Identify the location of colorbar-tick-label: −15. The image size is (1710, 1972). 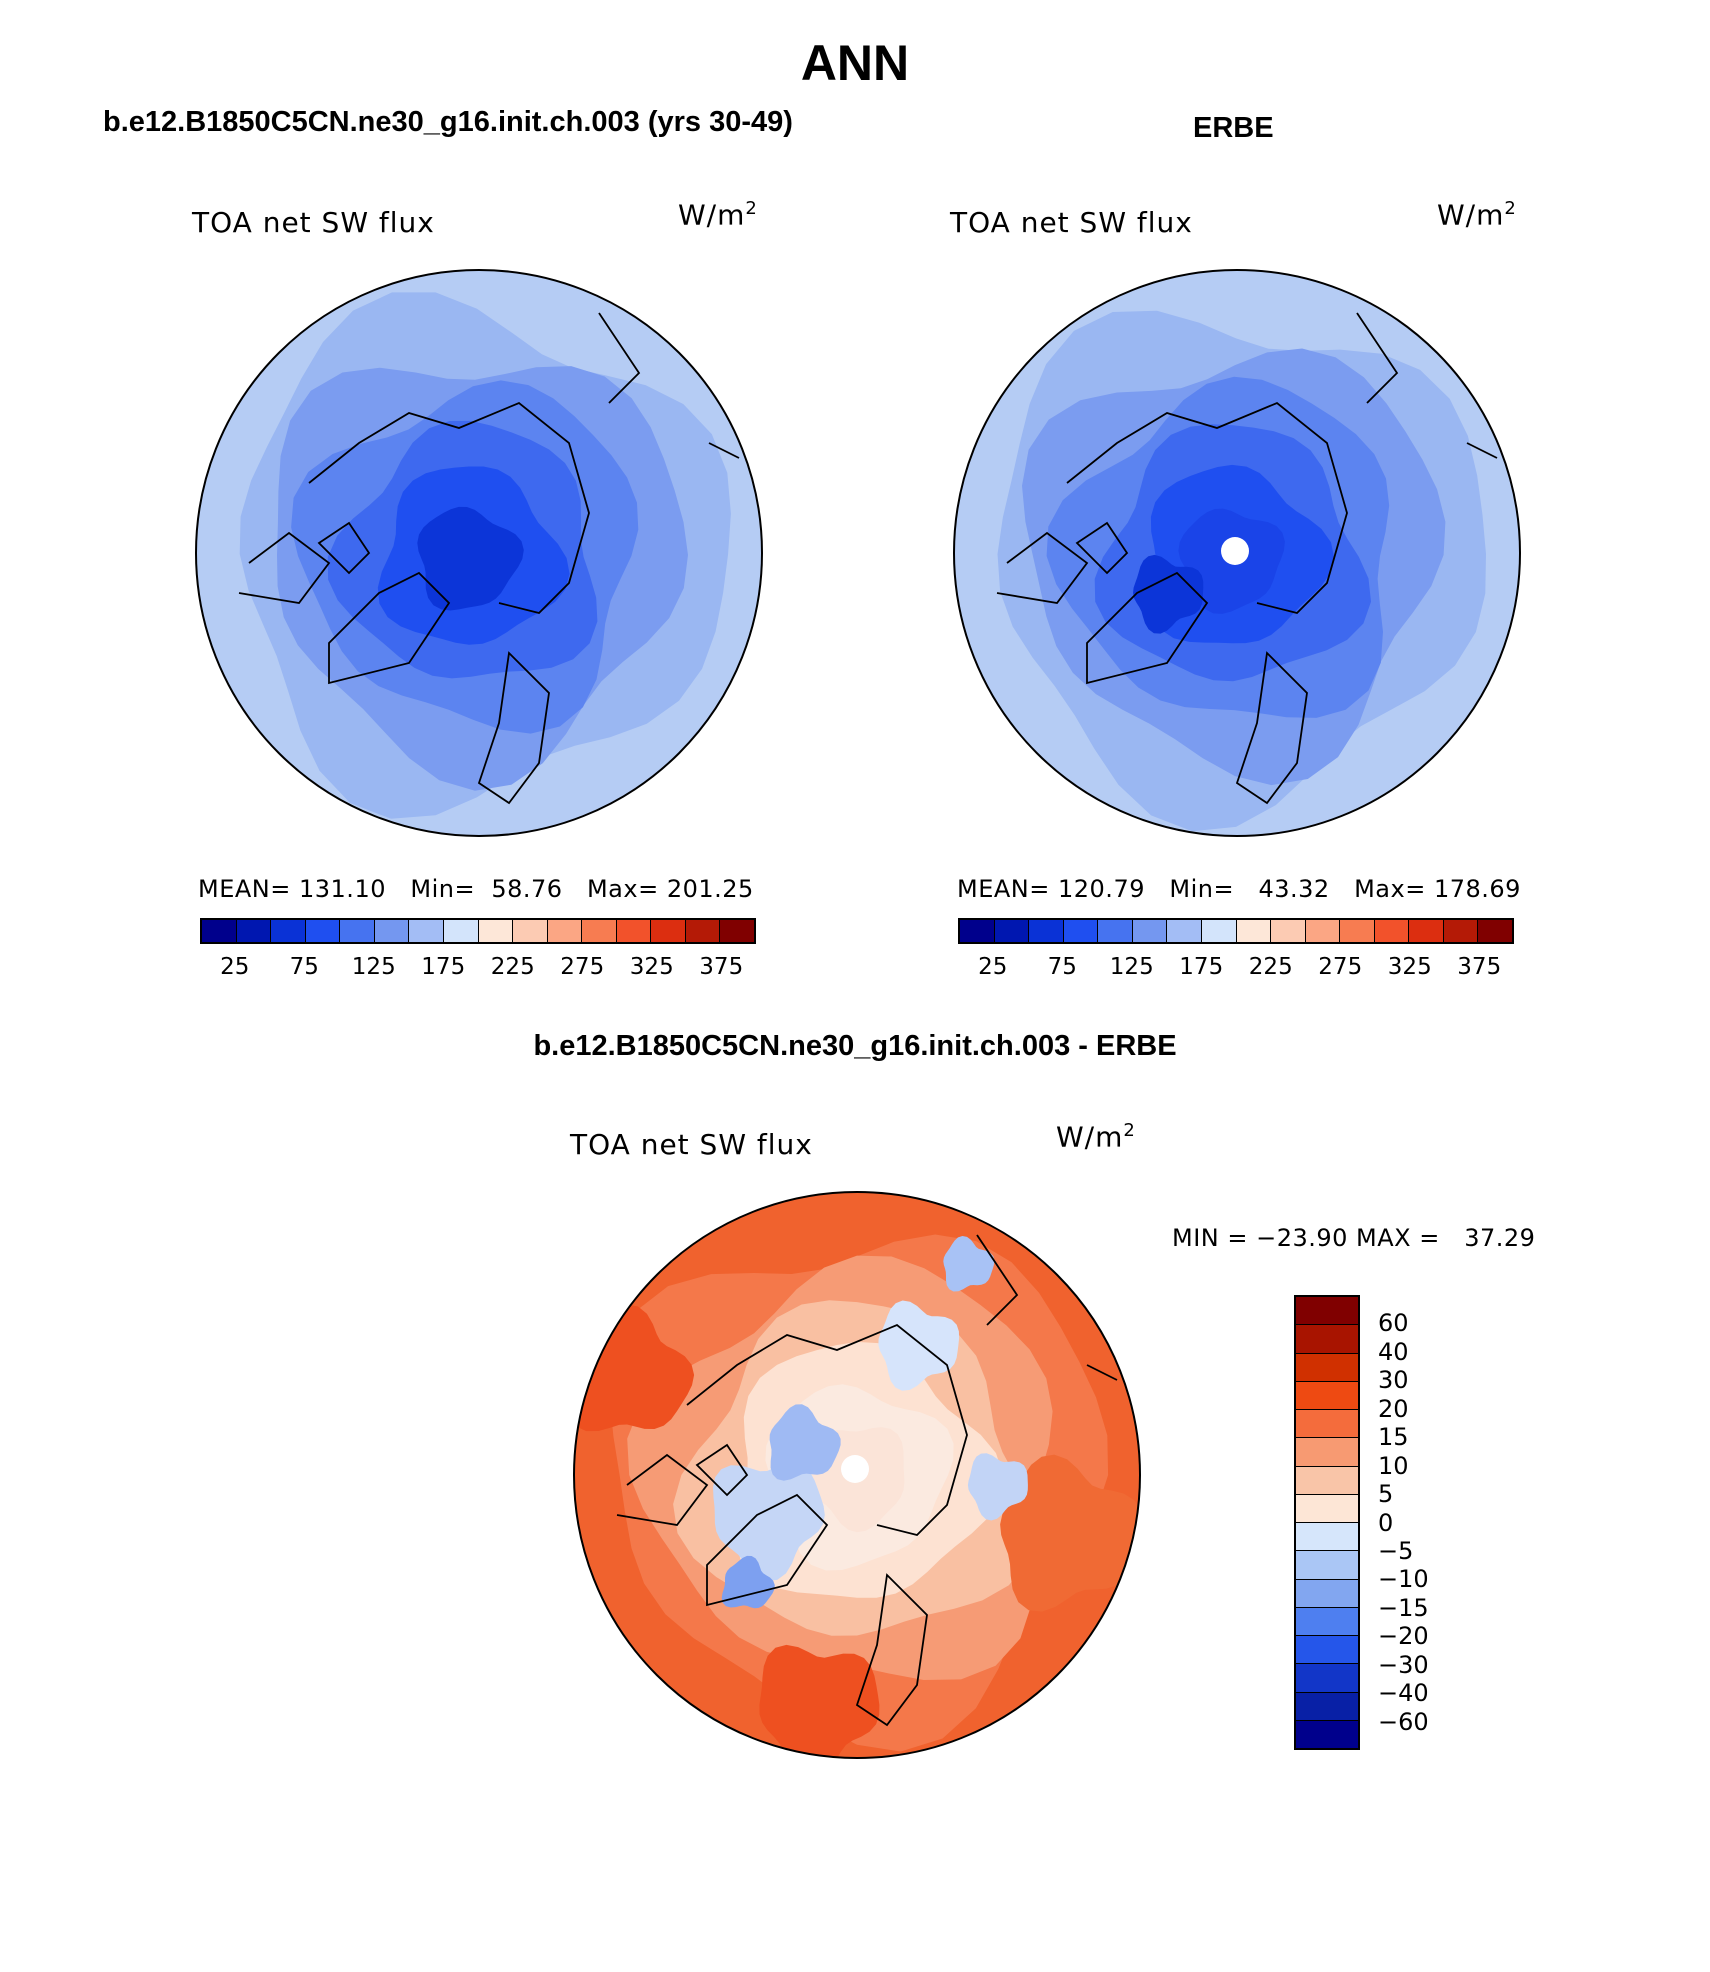
(1403, 1607).